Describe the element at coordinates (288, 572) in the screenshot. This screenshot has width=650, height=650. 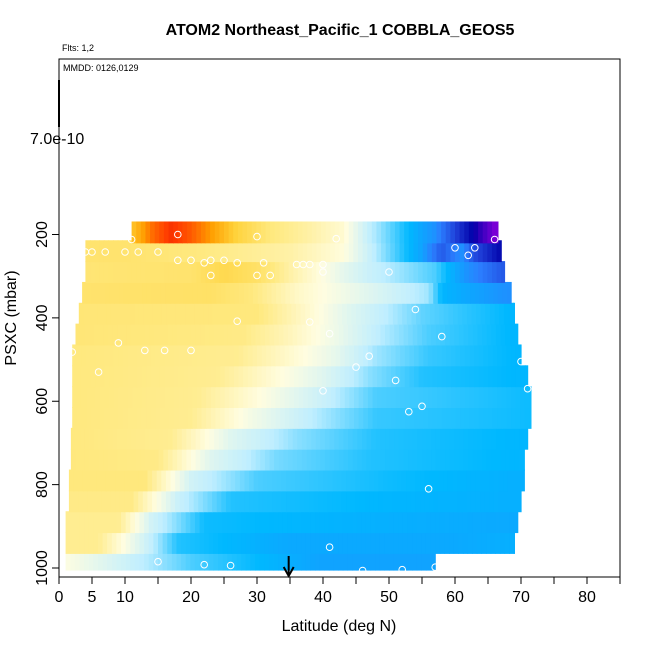
I see `arrow-head` at that location.